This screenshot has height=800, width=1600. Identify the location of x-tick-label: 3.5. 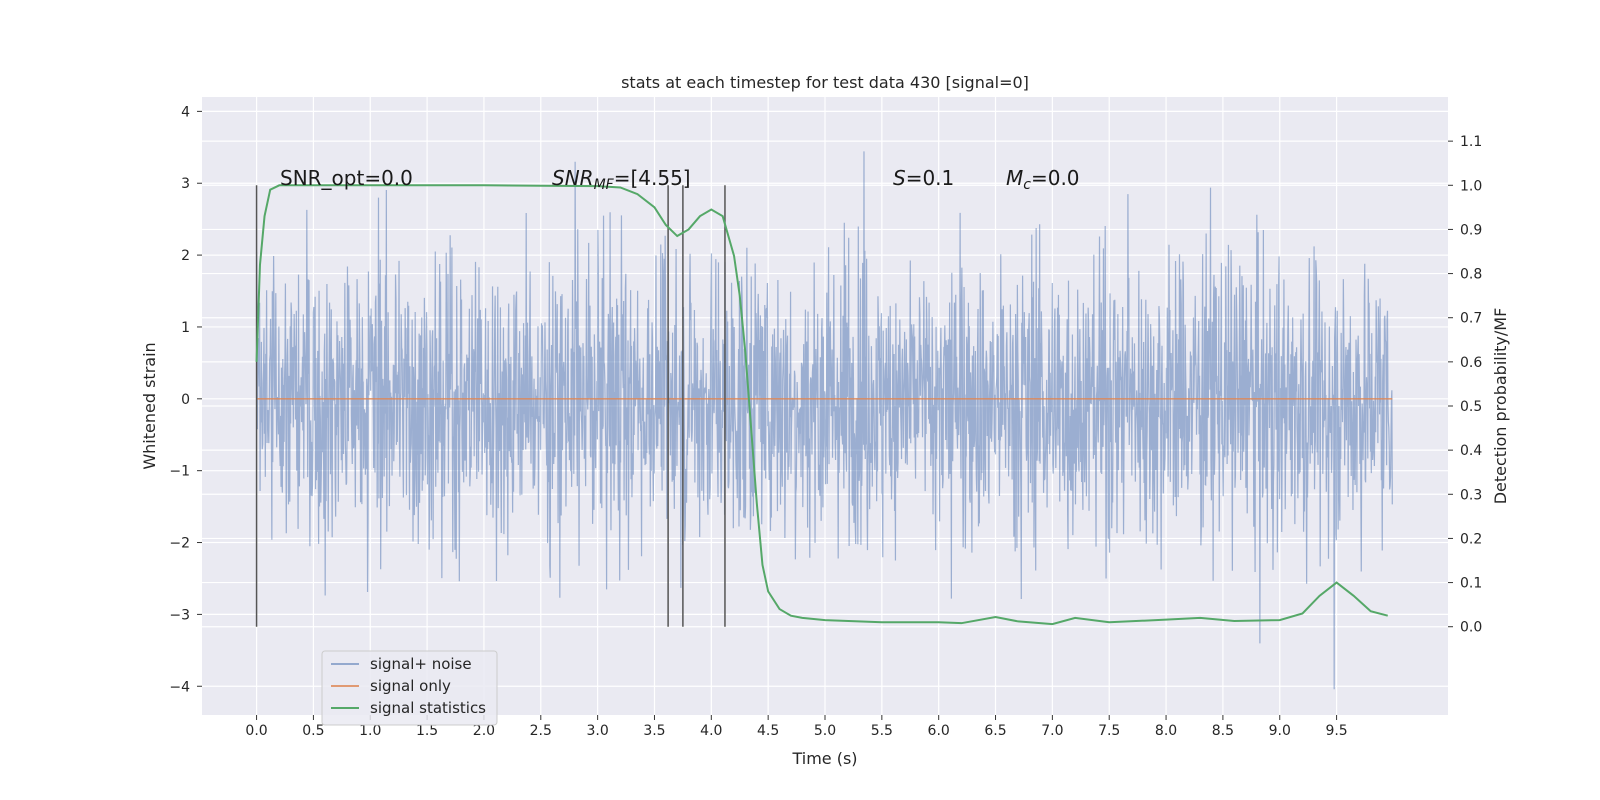
(654, 731).